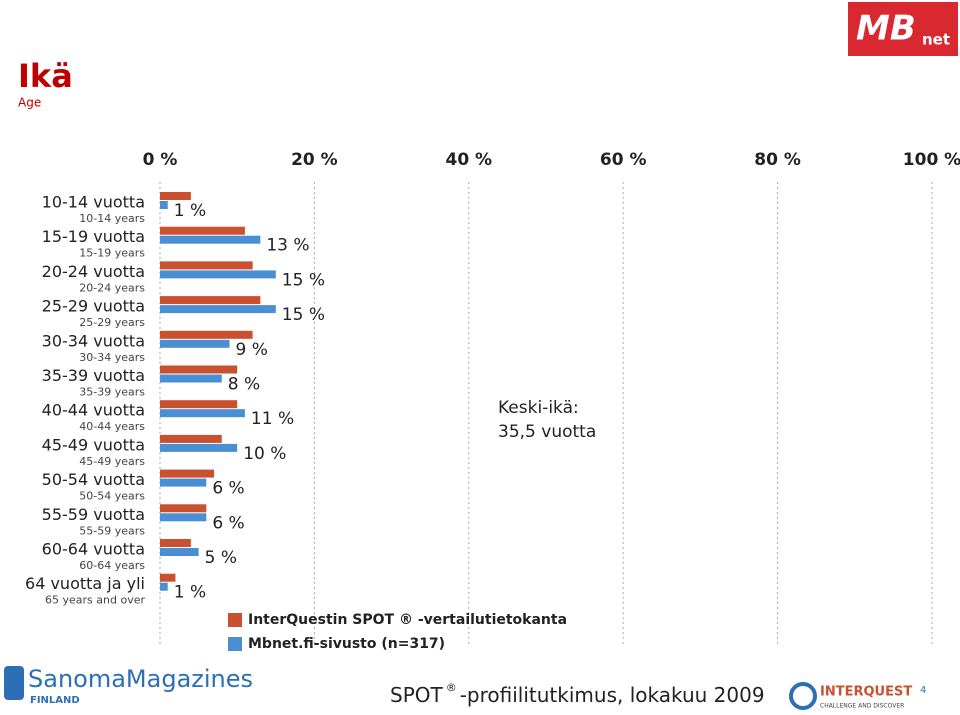 Image resolution: width=960 pixels, height=715 pixels. What do you see at coordinates (112, 426) in the screenshot?
I see `category-translation: 40-44 years` at bounding box center [112, 426].